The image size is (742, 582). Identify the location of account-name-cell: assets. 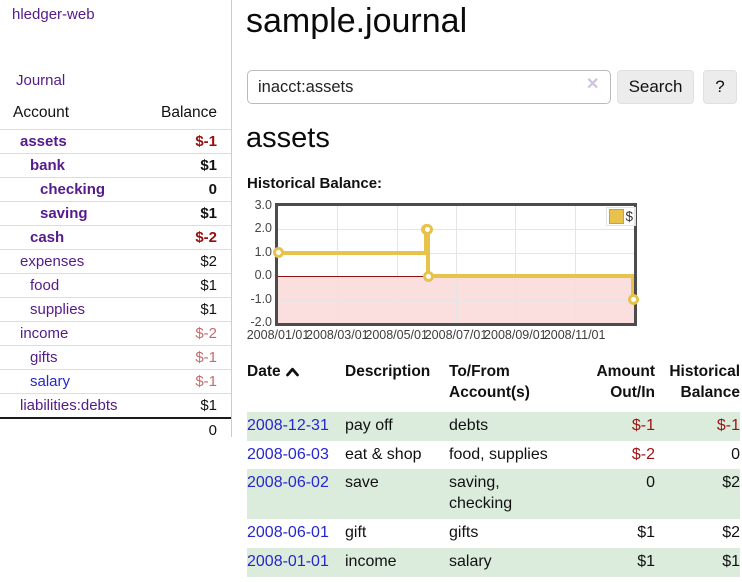
(72, 141).